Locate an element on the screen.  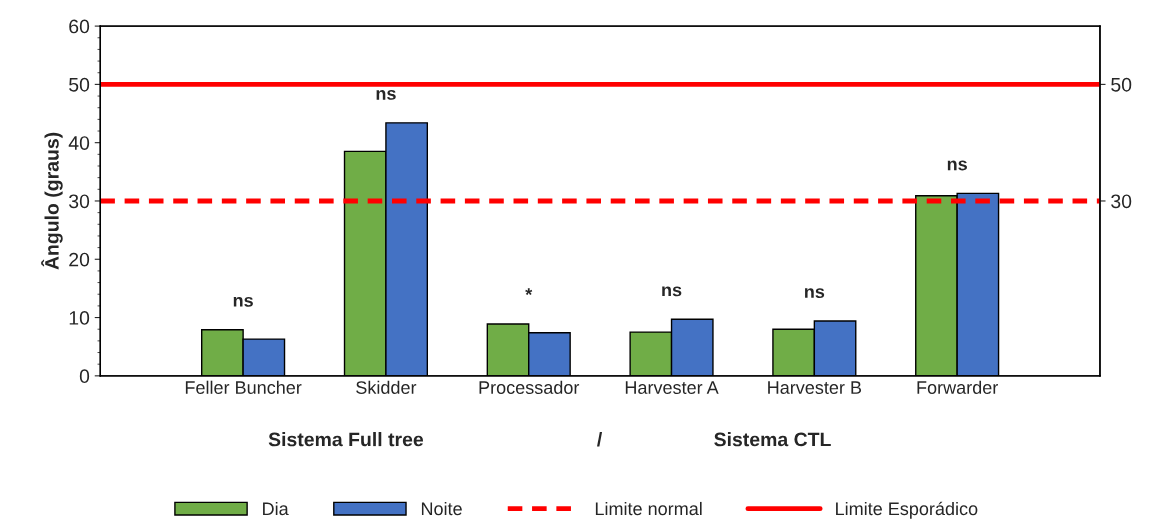
y-tick-label: 50 is located at coordinates (79, 84).